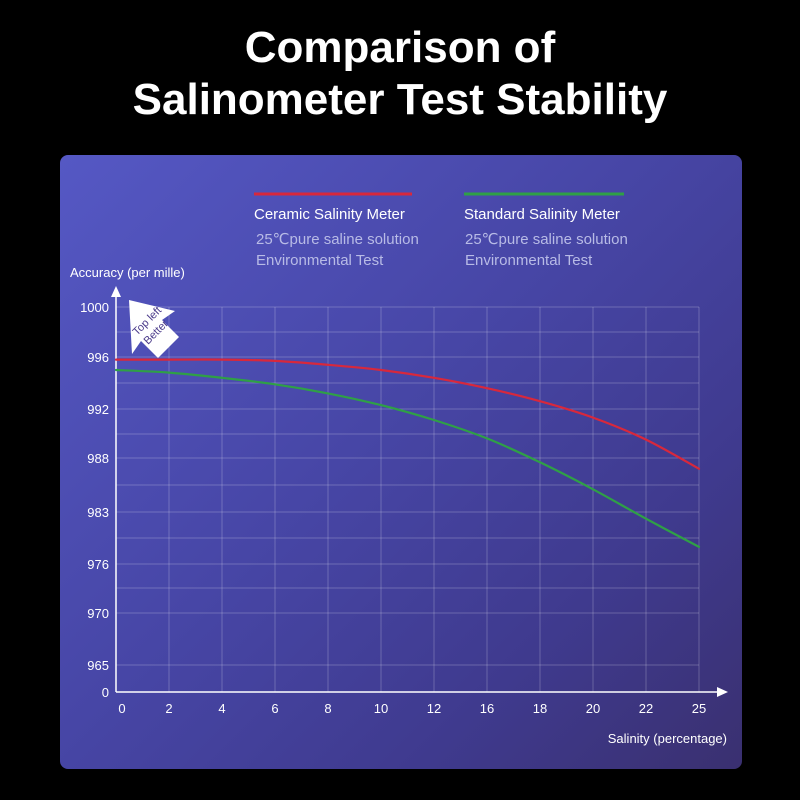 Image resolution: width=800 pixels, height=800 pixels. Describe the element at coordinates (667, 738) in the screenshot. I see `x-axis-label: Salinity (percentage)` at that location.